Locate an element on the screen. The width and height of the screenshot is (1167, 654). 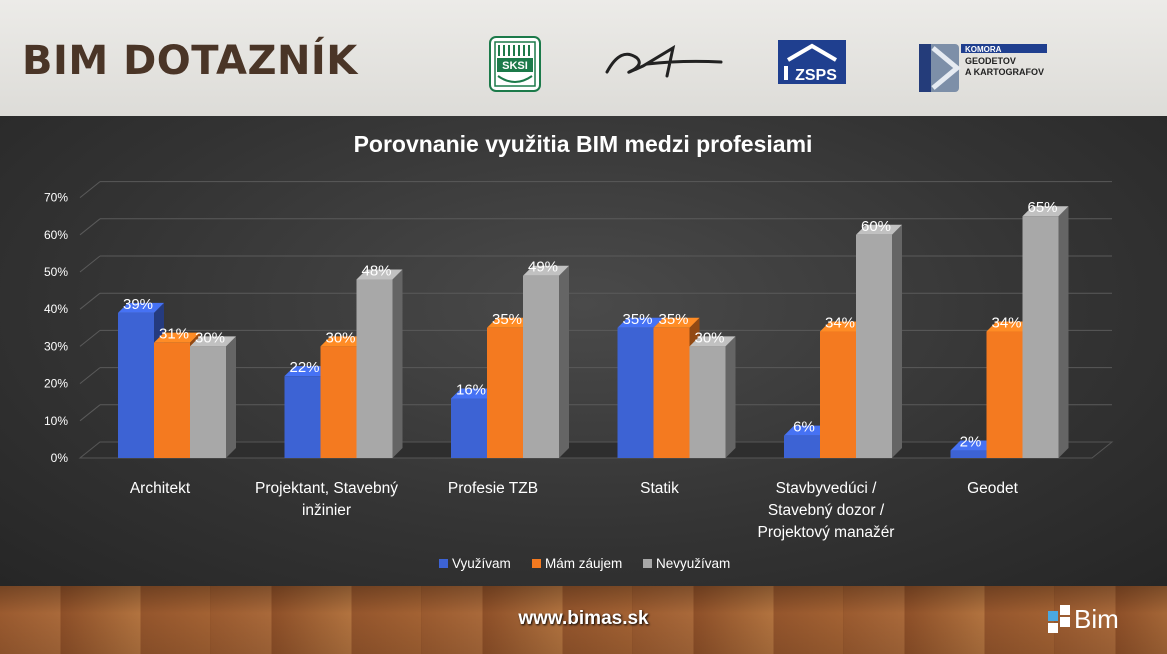
y-tick-label: 0% is located at coordinates (60, 458).